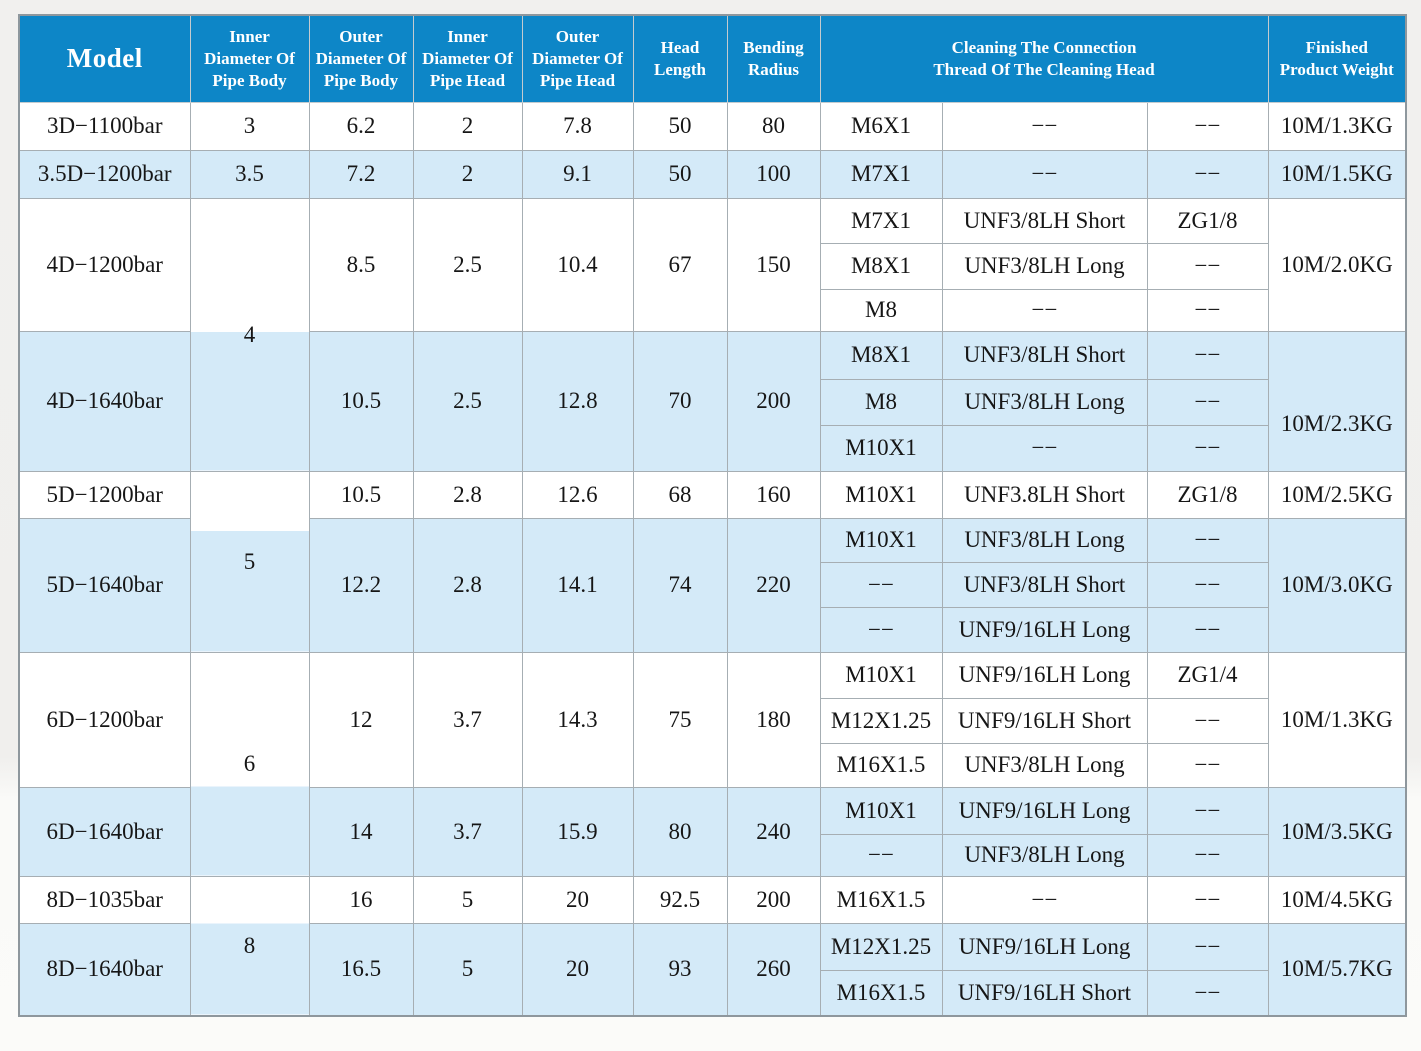  What do you see at coordinates (712, 720) in the screenshot?
I see `table-row: M12X1.25 UNF9/16LH Short −−` at bounding box center [712, 720].